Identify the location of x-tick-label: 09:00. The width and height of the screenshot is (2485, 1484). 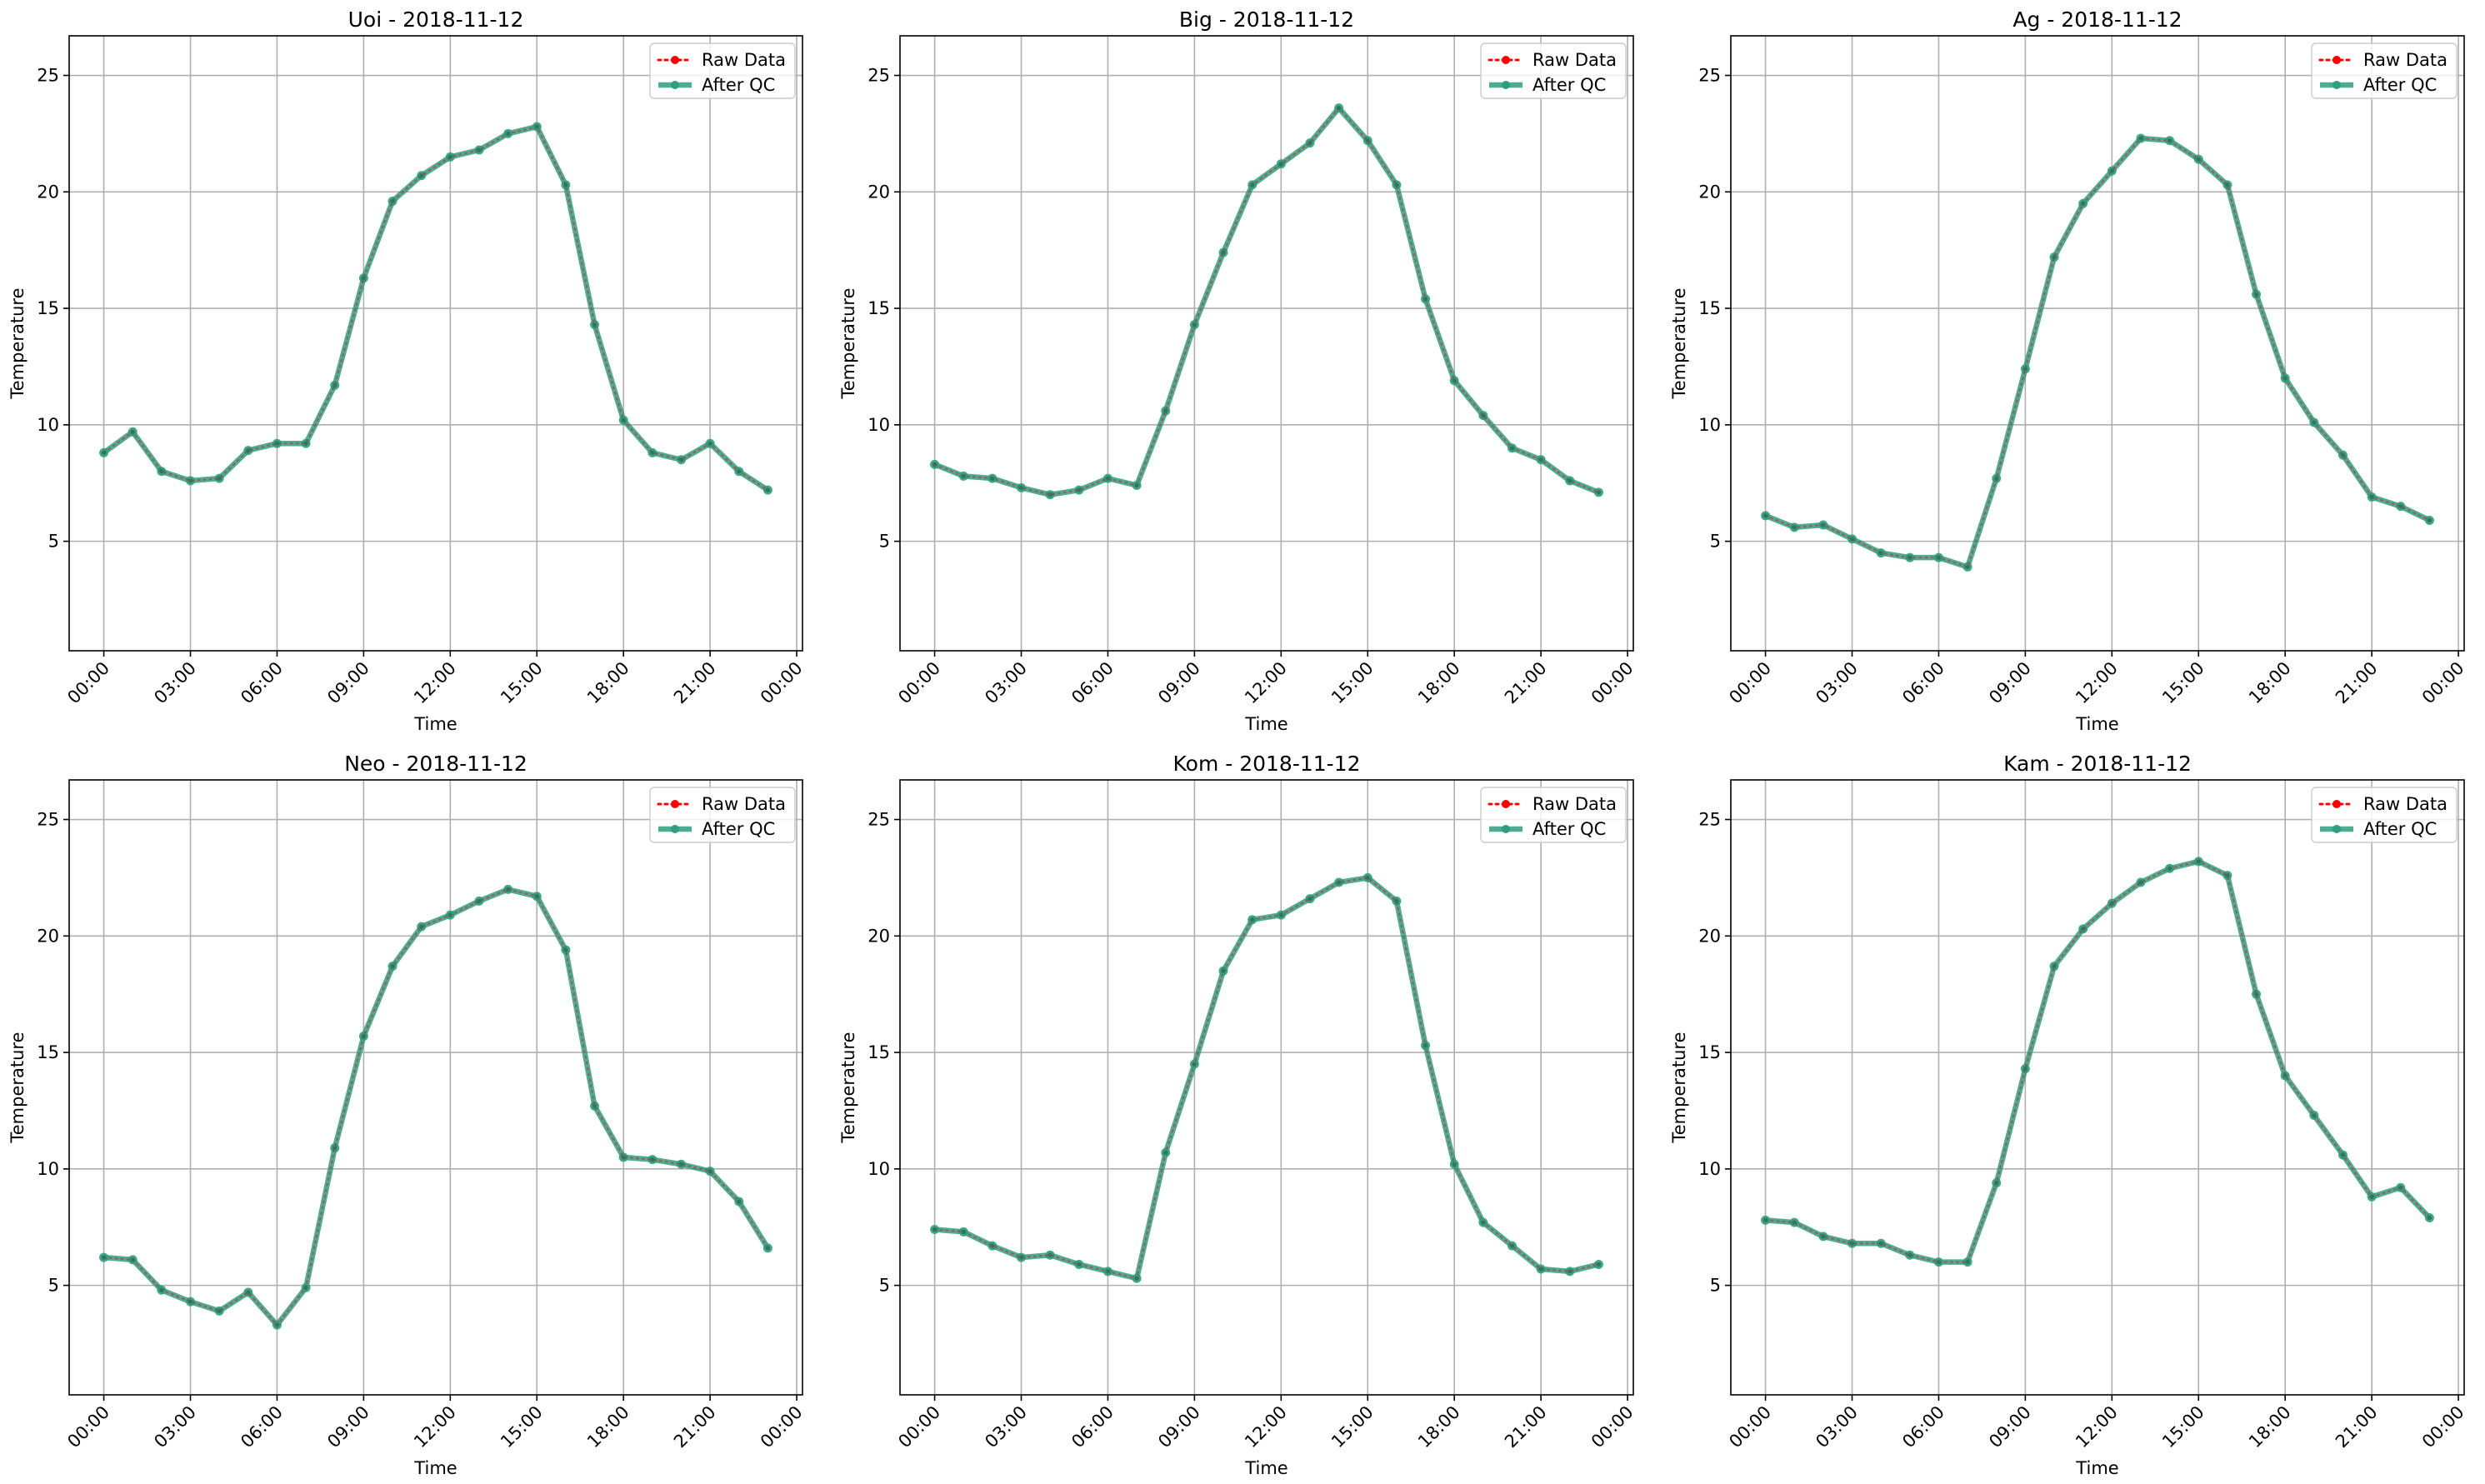
(348, 1427).